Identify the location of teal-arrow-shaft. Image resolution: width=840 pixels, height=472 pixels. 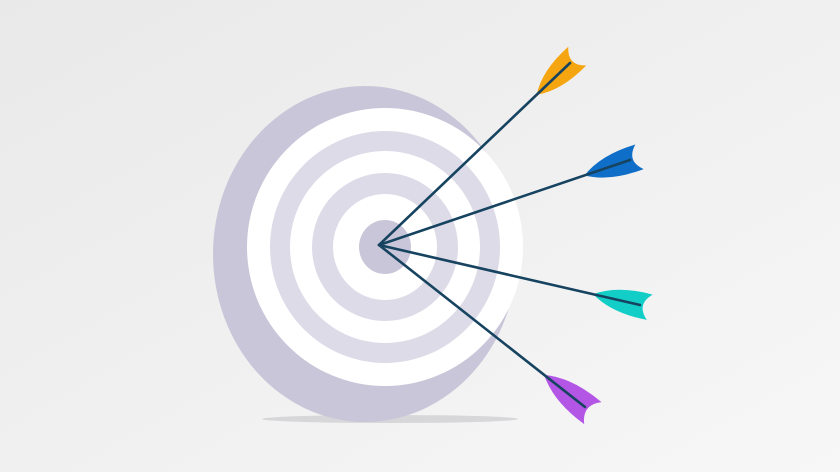
(509, 275).